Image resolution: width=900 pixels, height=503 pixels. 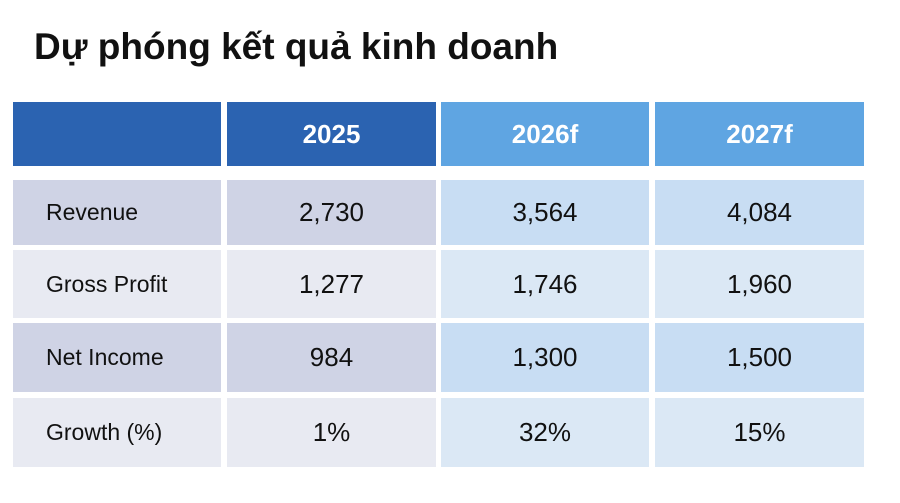 What do you see at coordinates (545, 284) in the screenshot?
I see `table-cell: 1,746` at bounding box center [545, 284].